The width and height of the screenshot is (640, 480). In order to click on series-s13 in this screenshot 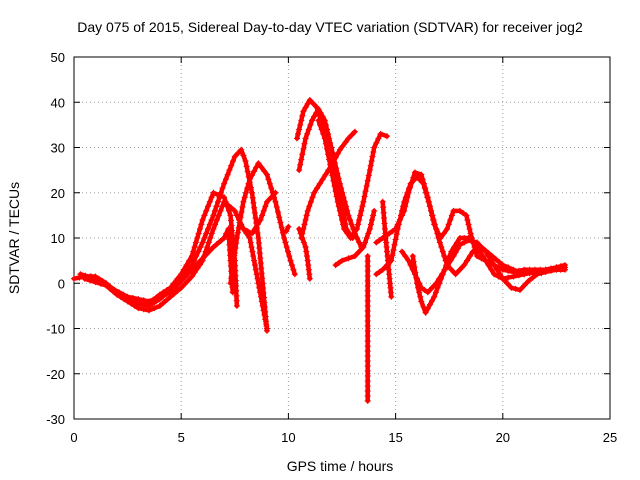, I will do `click(287, 229)`.